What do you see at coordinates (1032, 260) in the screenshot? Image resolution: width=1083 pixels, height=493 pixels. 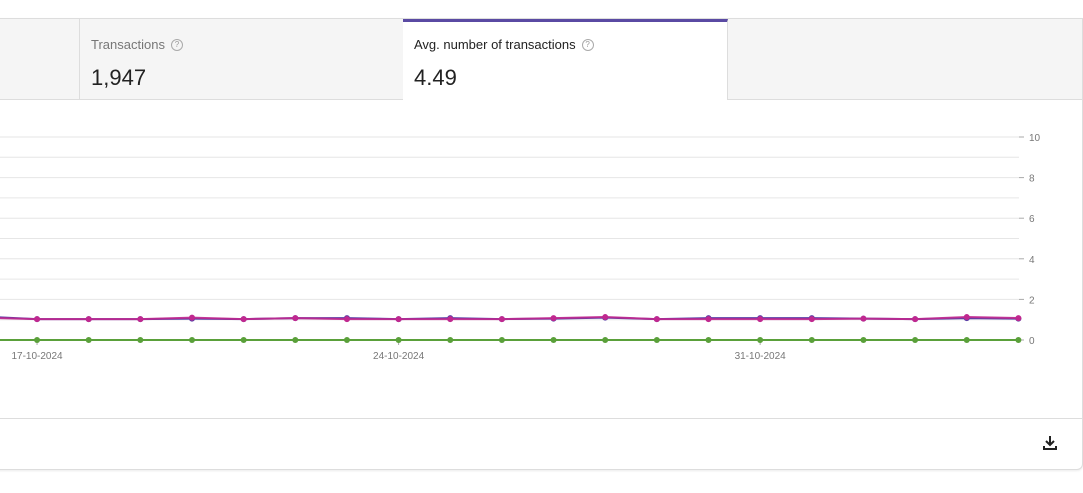 I see `y-tick-label: 4` at bounding box center [1032, 260].